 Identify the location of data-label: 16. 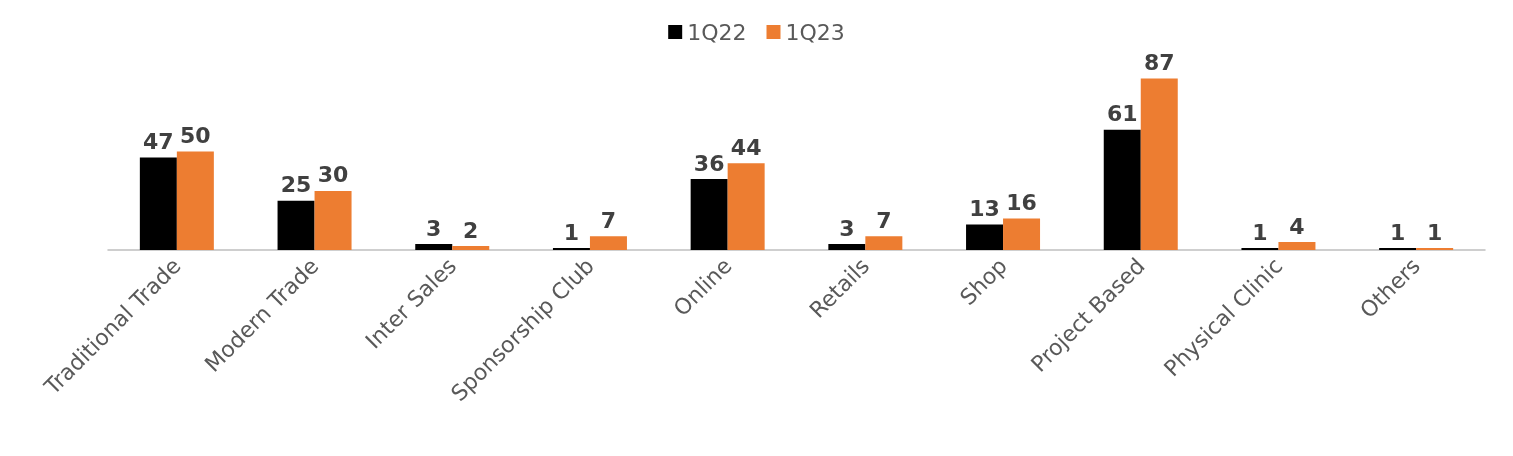
(1021, 202).